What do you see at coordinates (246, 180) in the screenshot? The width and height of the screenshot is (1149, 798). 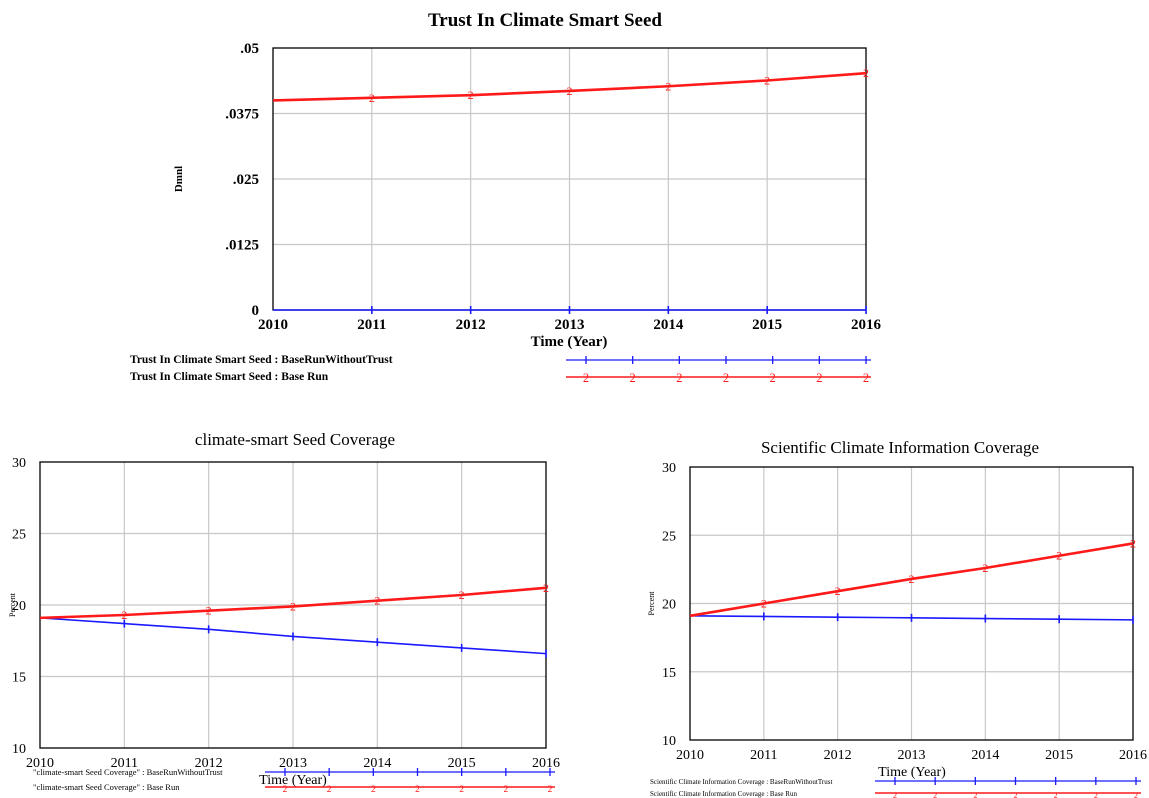 I see `y-tick-label: .025` at bounding box center [246, 180].